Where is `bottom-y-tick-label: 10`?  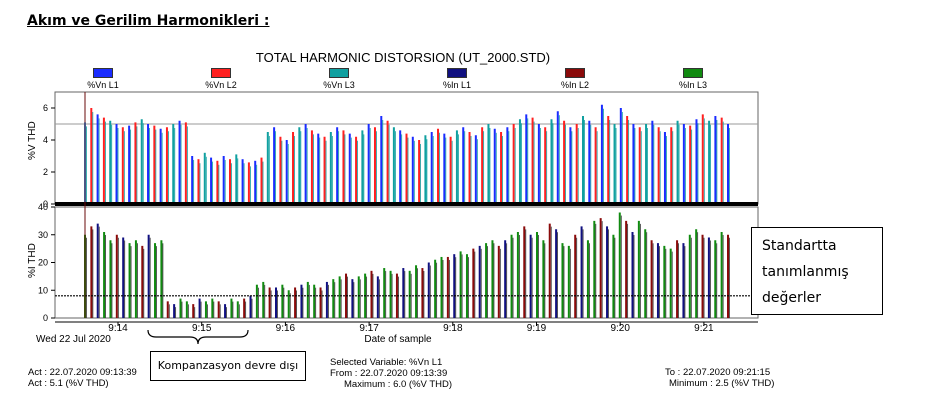
bottom-y-tick-label: 10 is located at coordinates (43, 290).